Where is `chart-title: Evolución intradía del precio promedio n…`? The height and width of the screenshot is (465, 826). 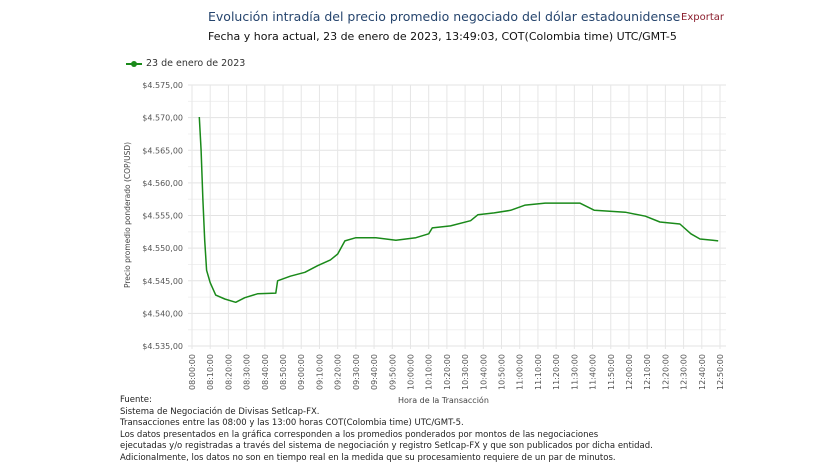 chart-title: Evolución intradía del precio promedio n… is located at coordinates (444, 16).